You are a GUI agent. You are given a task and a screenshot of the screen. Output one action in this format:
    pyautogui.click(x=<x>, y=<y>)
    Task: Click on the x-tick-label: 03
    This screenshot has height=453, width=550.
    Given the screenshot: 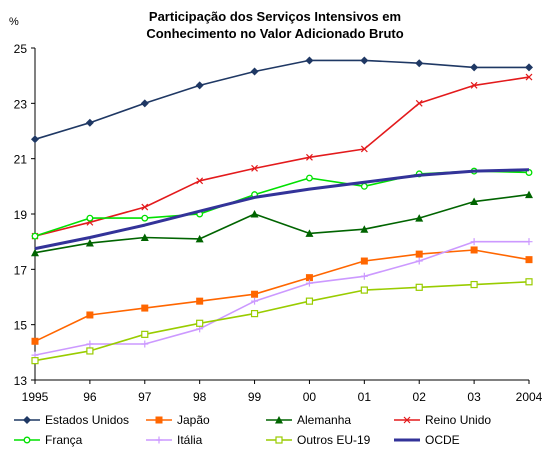 What is the action you would take?
    pyautogui.click(x=474, y=397)
    